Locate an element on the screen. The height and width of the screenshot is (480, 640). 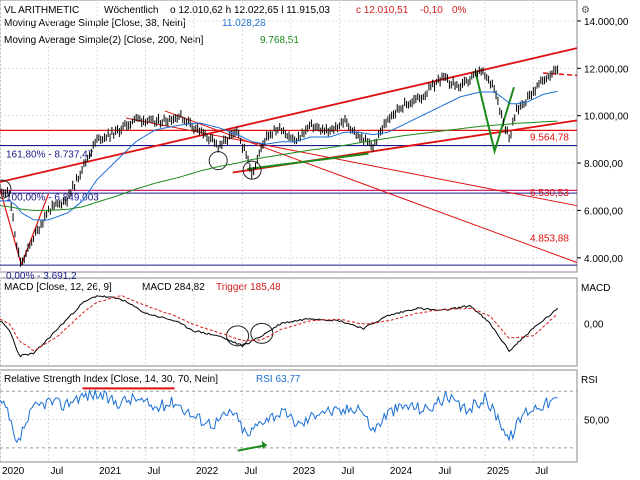
macd-side-label: MACD is located at coordinates (595, 288).